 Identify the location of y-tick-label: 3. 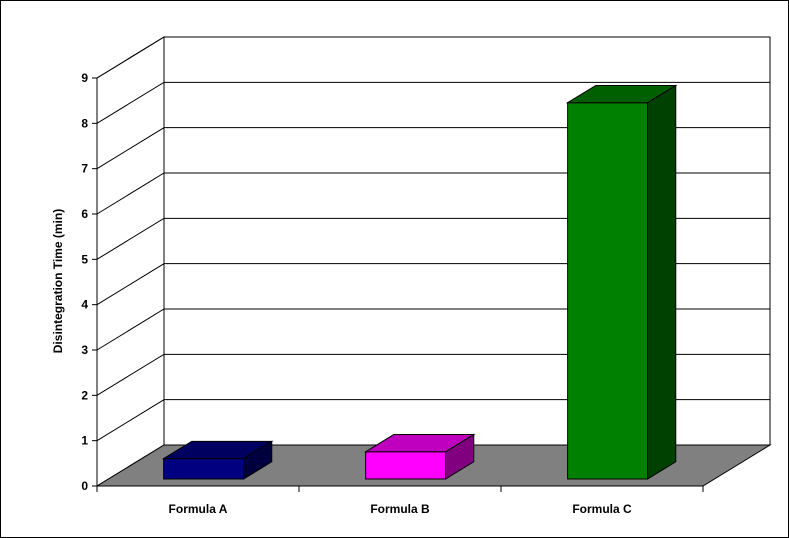
(84, 350).